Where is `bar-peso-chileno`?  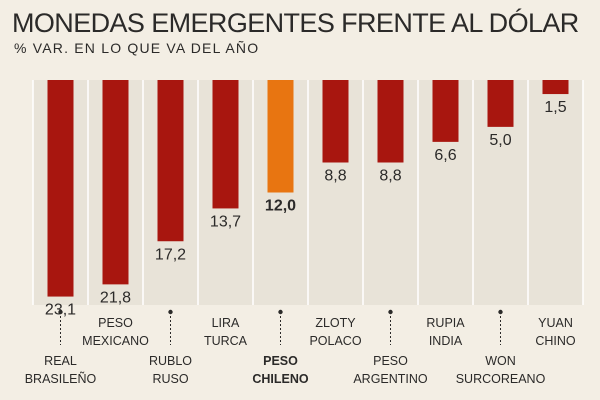
bar-peso-chileno is located at coordinates (280, 136).